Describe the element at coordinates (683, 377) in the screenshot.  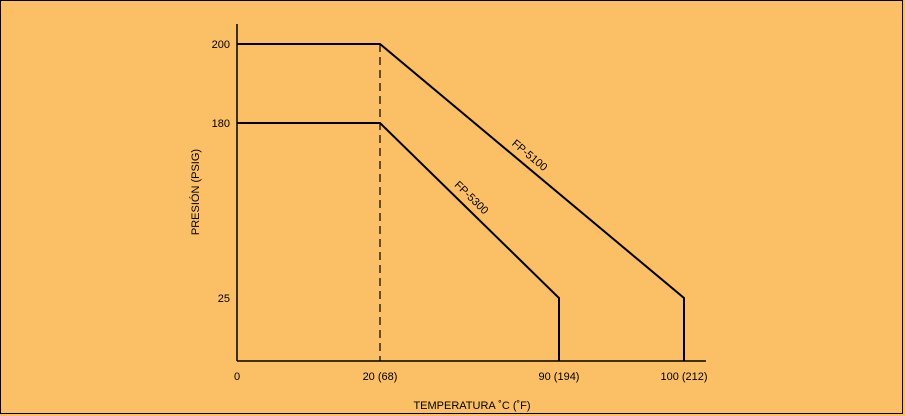
I see `x-tick-label: 100 (212)` at that location.